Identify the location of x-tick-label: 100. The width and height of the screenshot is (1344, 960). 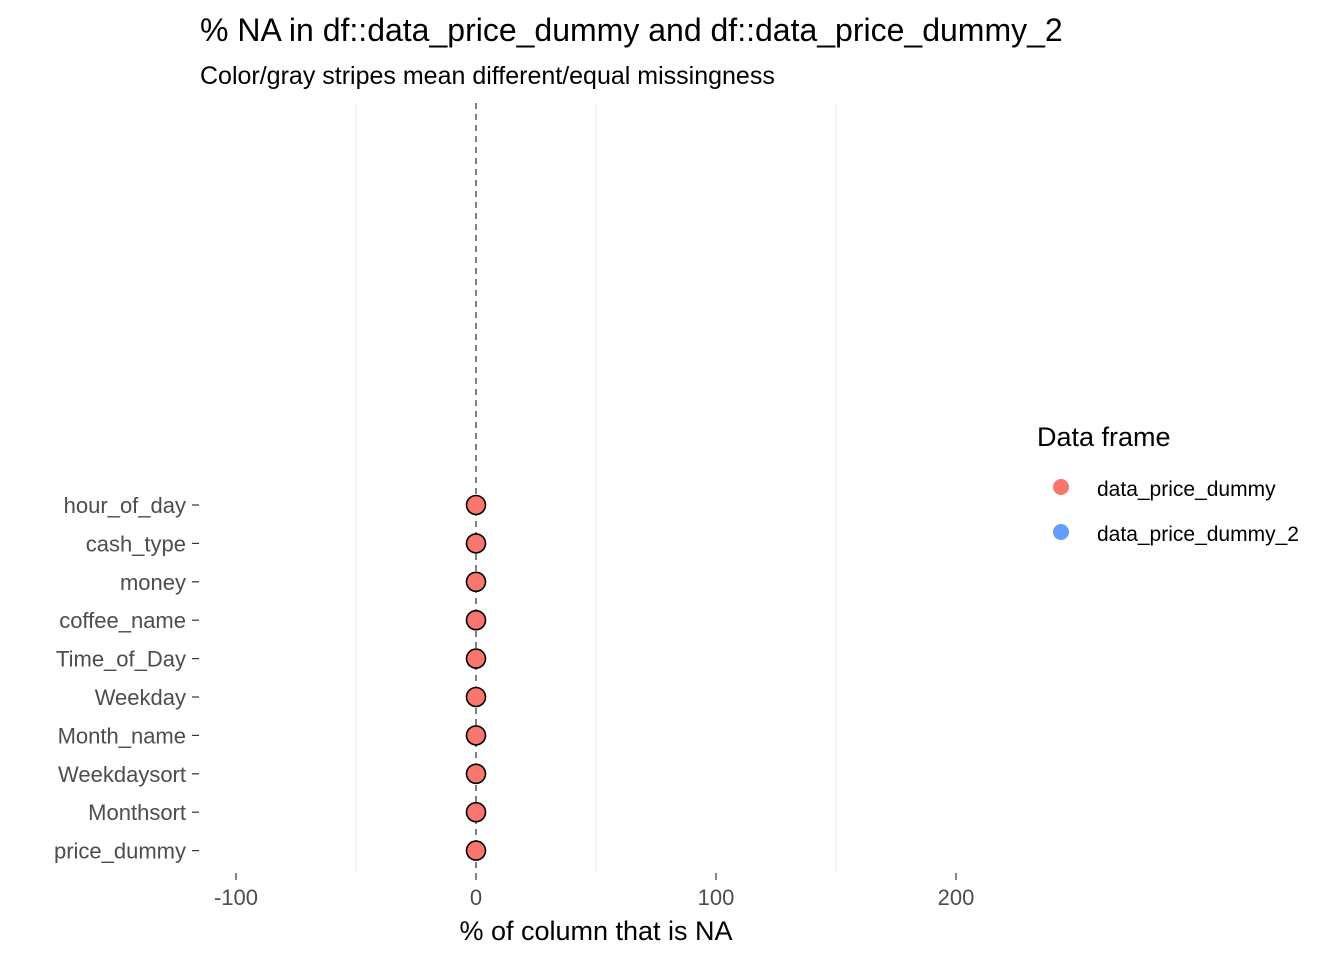
(716, 897).